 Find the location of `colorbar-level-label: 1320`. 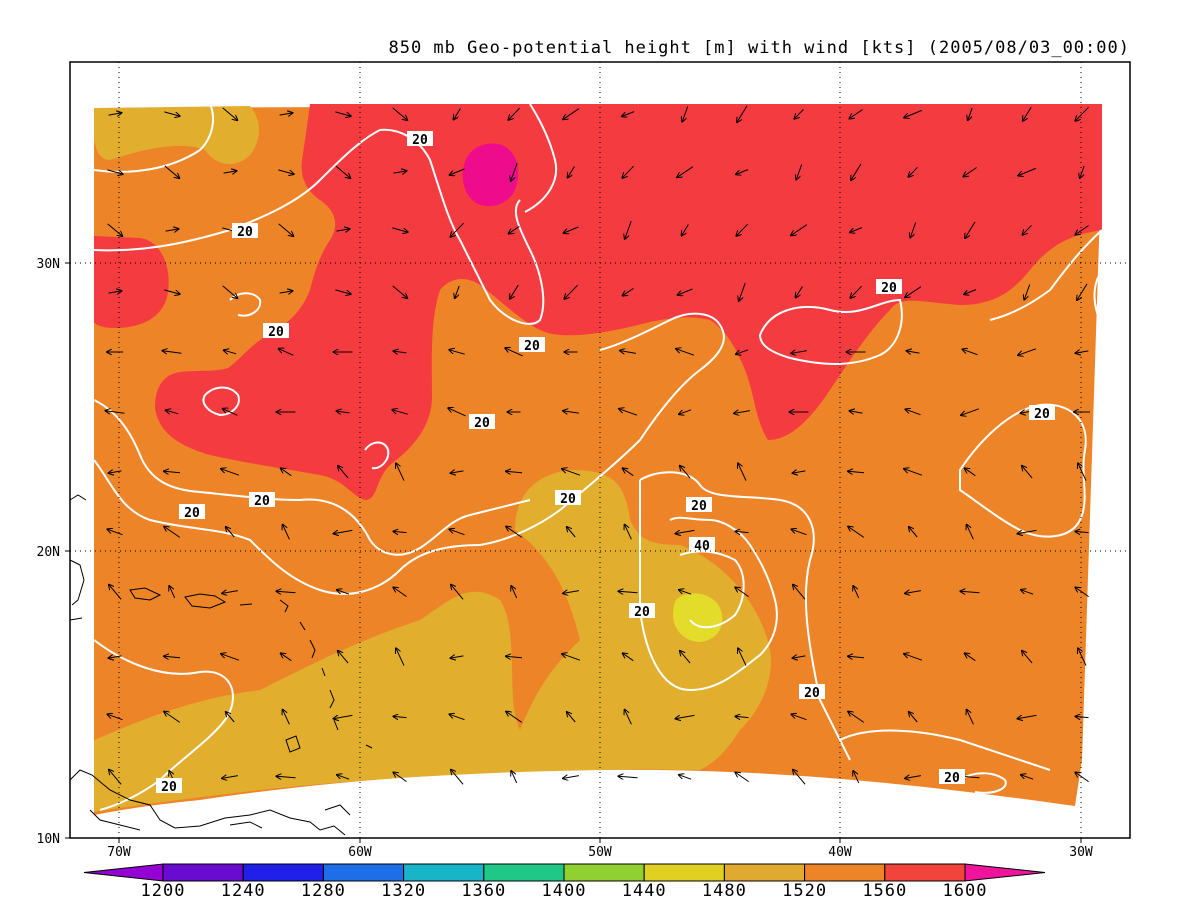

colorbar-level-label: 1320 is located at coordinates (403, 890).